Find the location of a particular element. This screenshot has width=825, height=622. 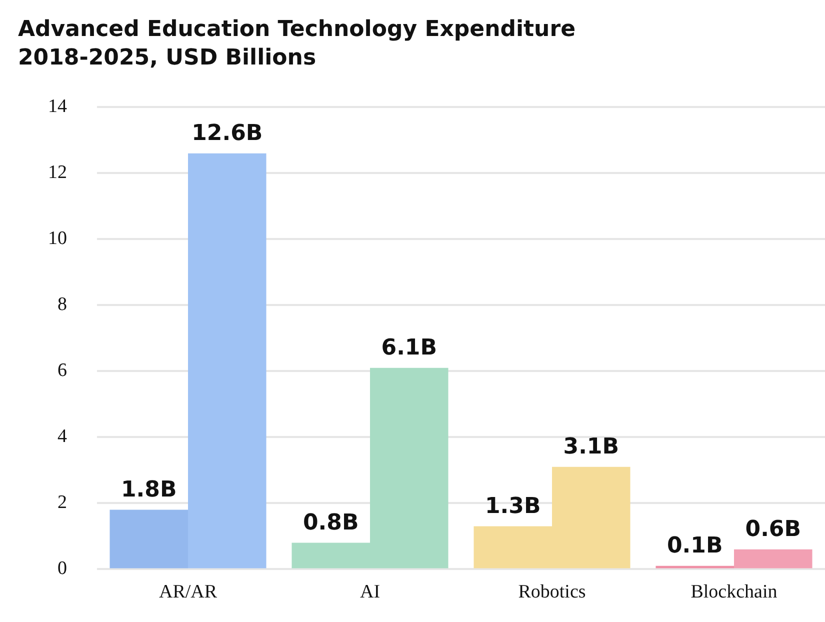

data-label: 6.1B is located at coordinates (409, 348).